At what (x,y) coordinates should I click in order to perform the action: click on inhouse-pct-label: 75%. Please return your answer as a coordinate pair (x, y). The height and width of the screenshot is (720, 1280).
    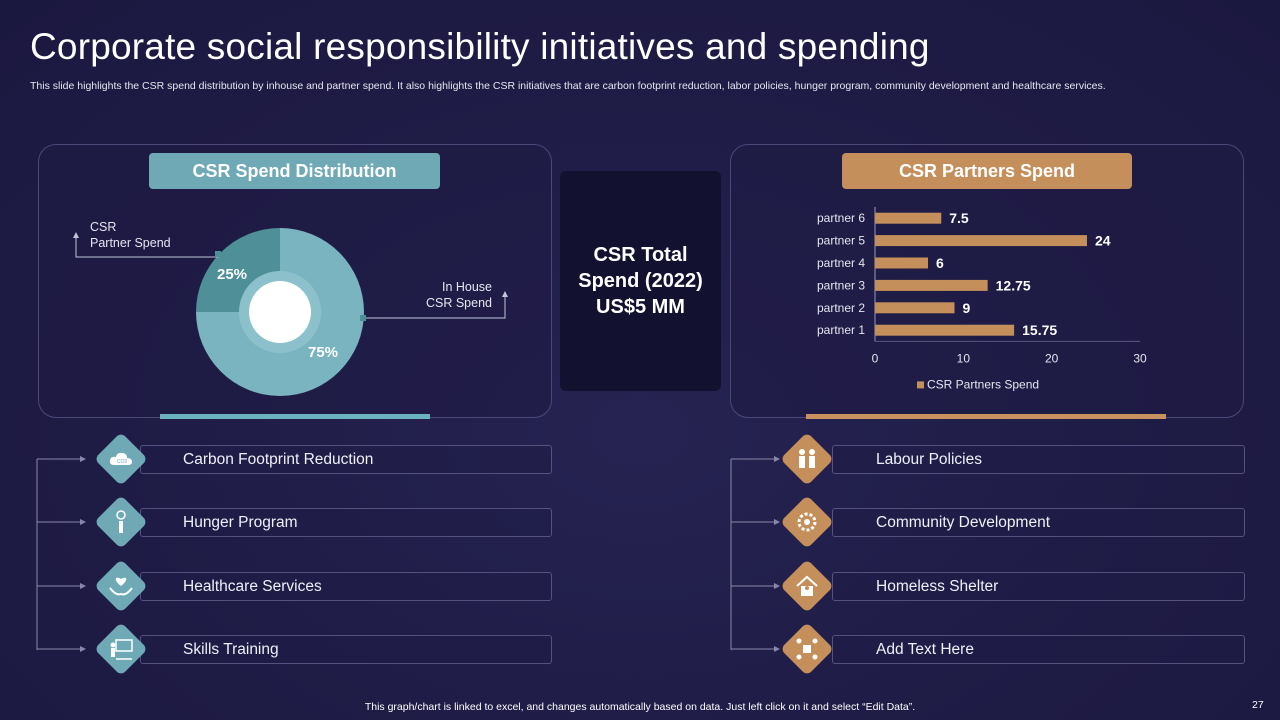
    Looking at the image, I should click on (323, 352).